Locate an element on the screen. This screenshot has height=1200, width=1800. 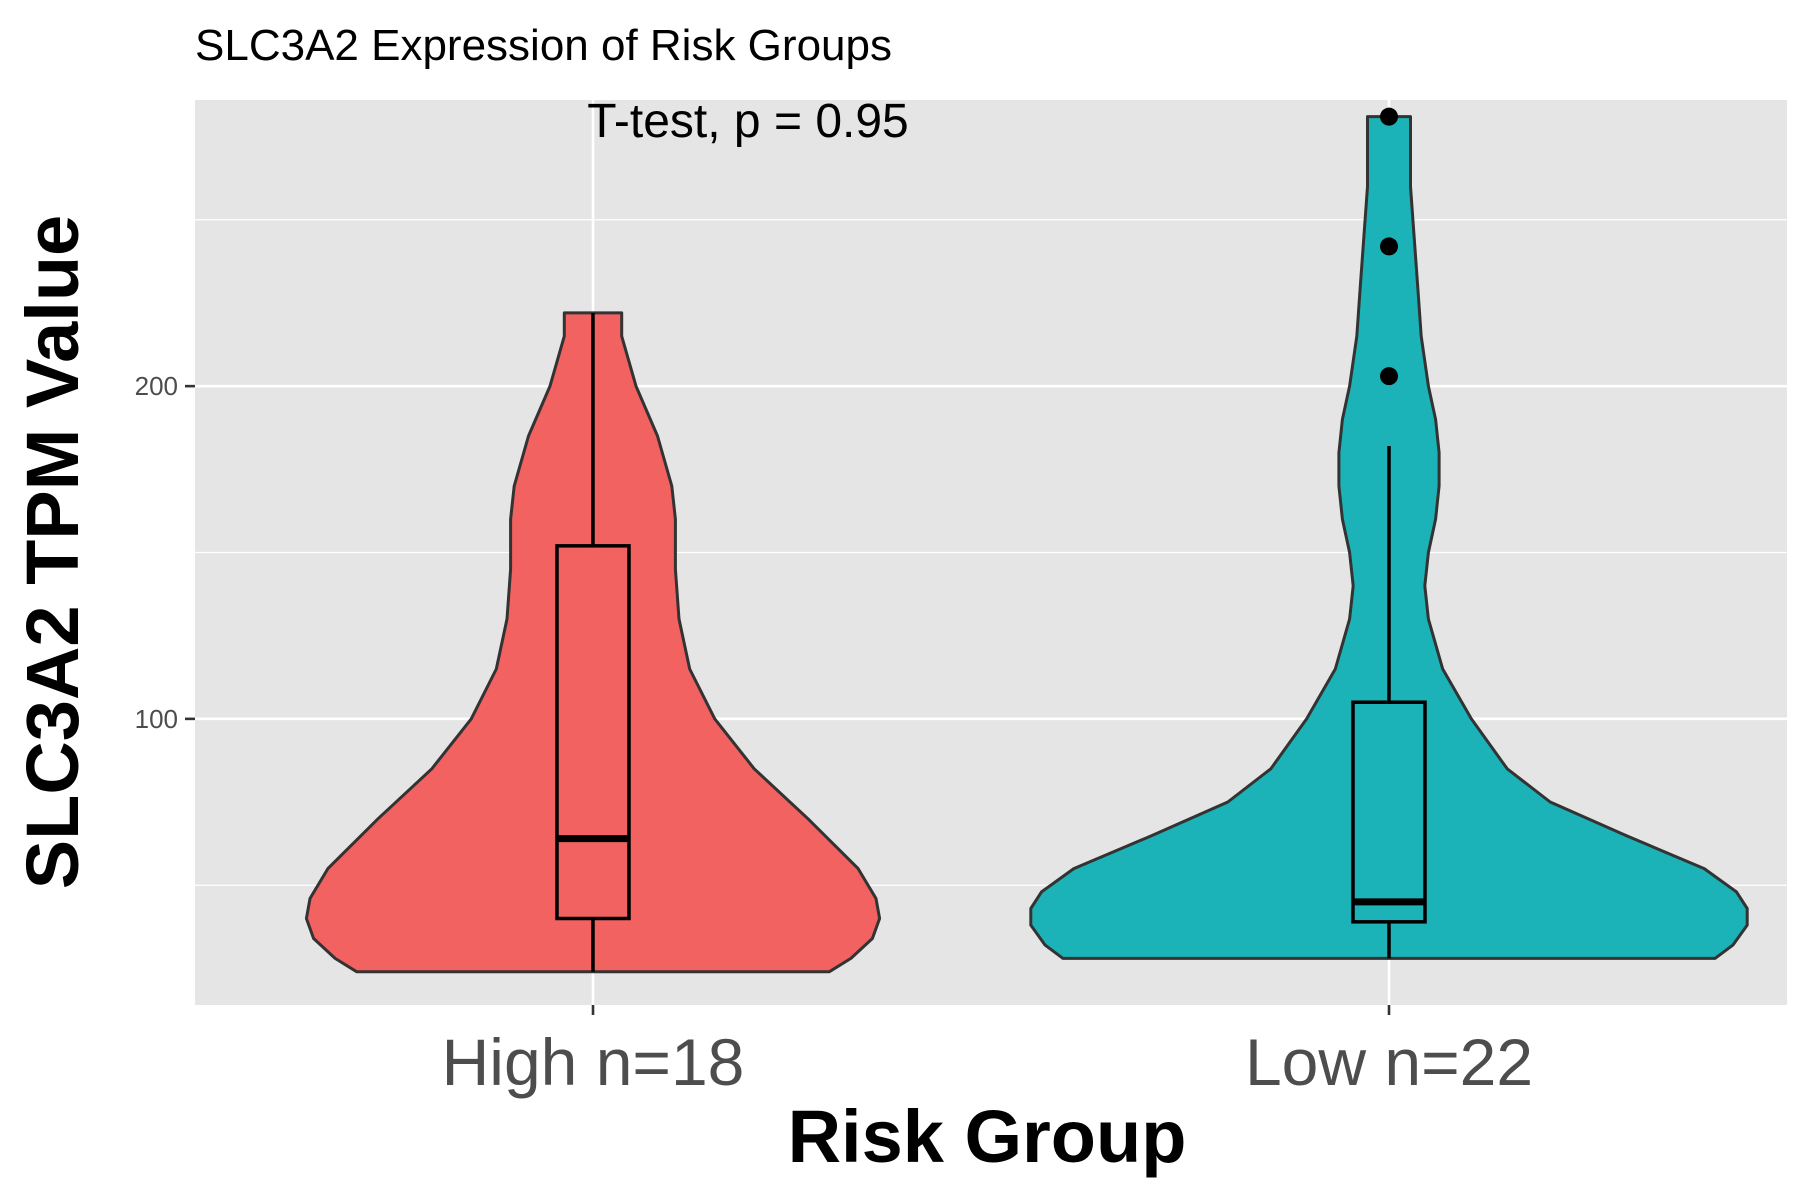
y-tick-label: 200 is located at coordinates (156, 386).